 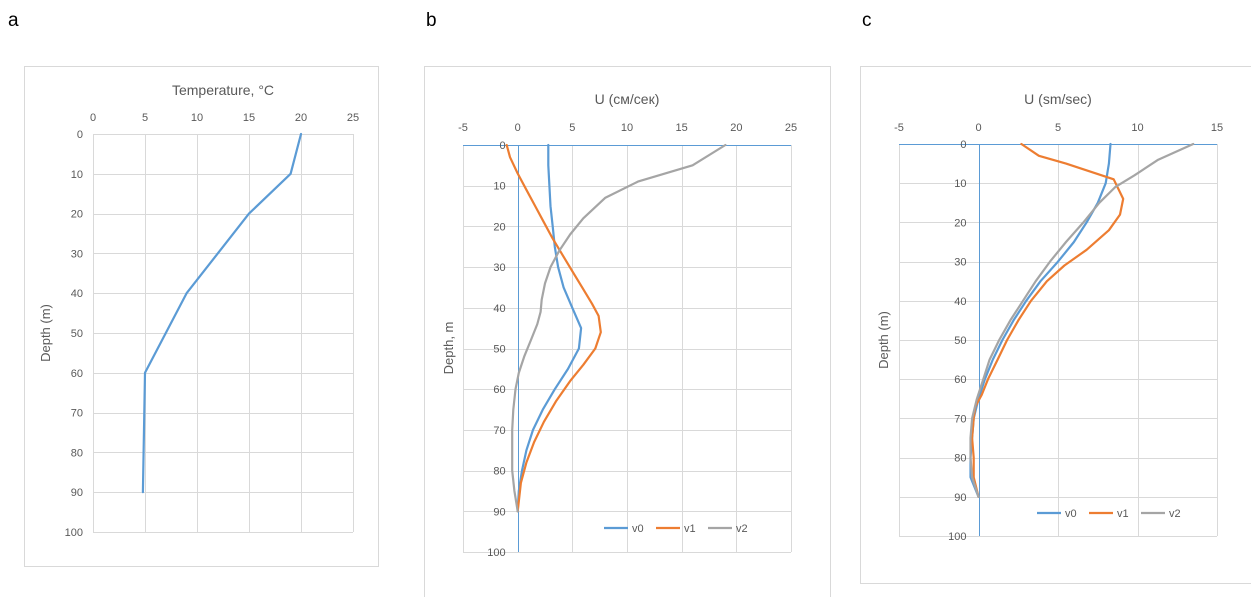 What do you see at coordinates (627, 99) in the screenshot?
I see `chart-title: U (см/сек)` at bounding box center [627, 99].